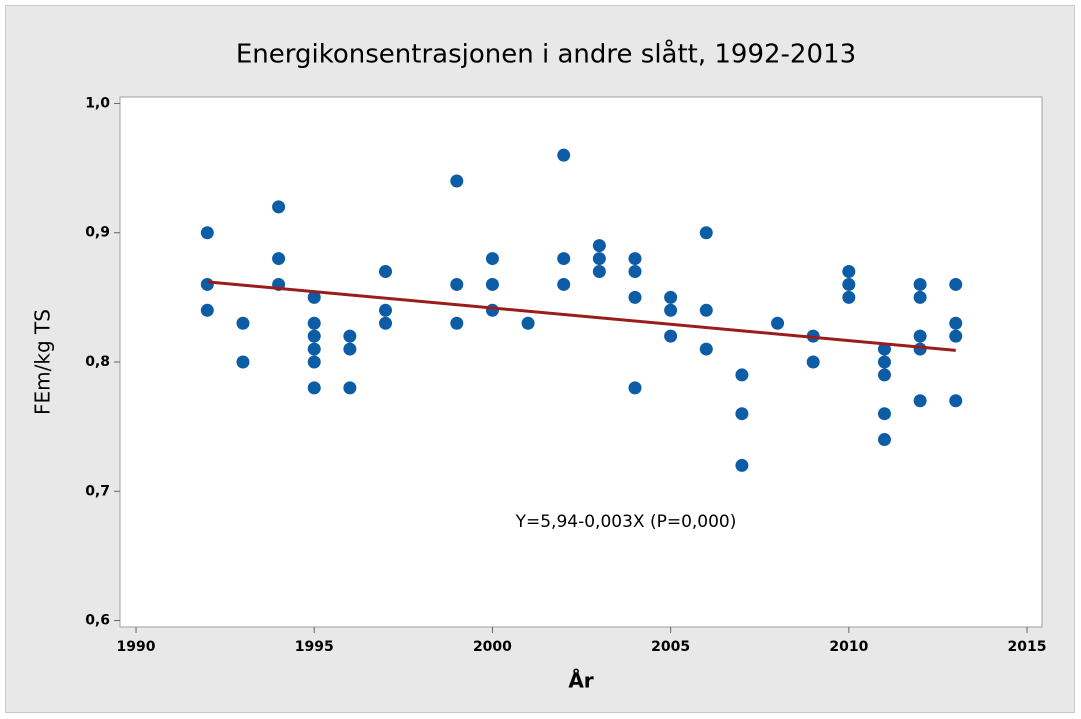  What do you see at coordinates (848, 647) in the screenshot?
I see `x-tick-label: 2010` at bounding box center [848, 647].